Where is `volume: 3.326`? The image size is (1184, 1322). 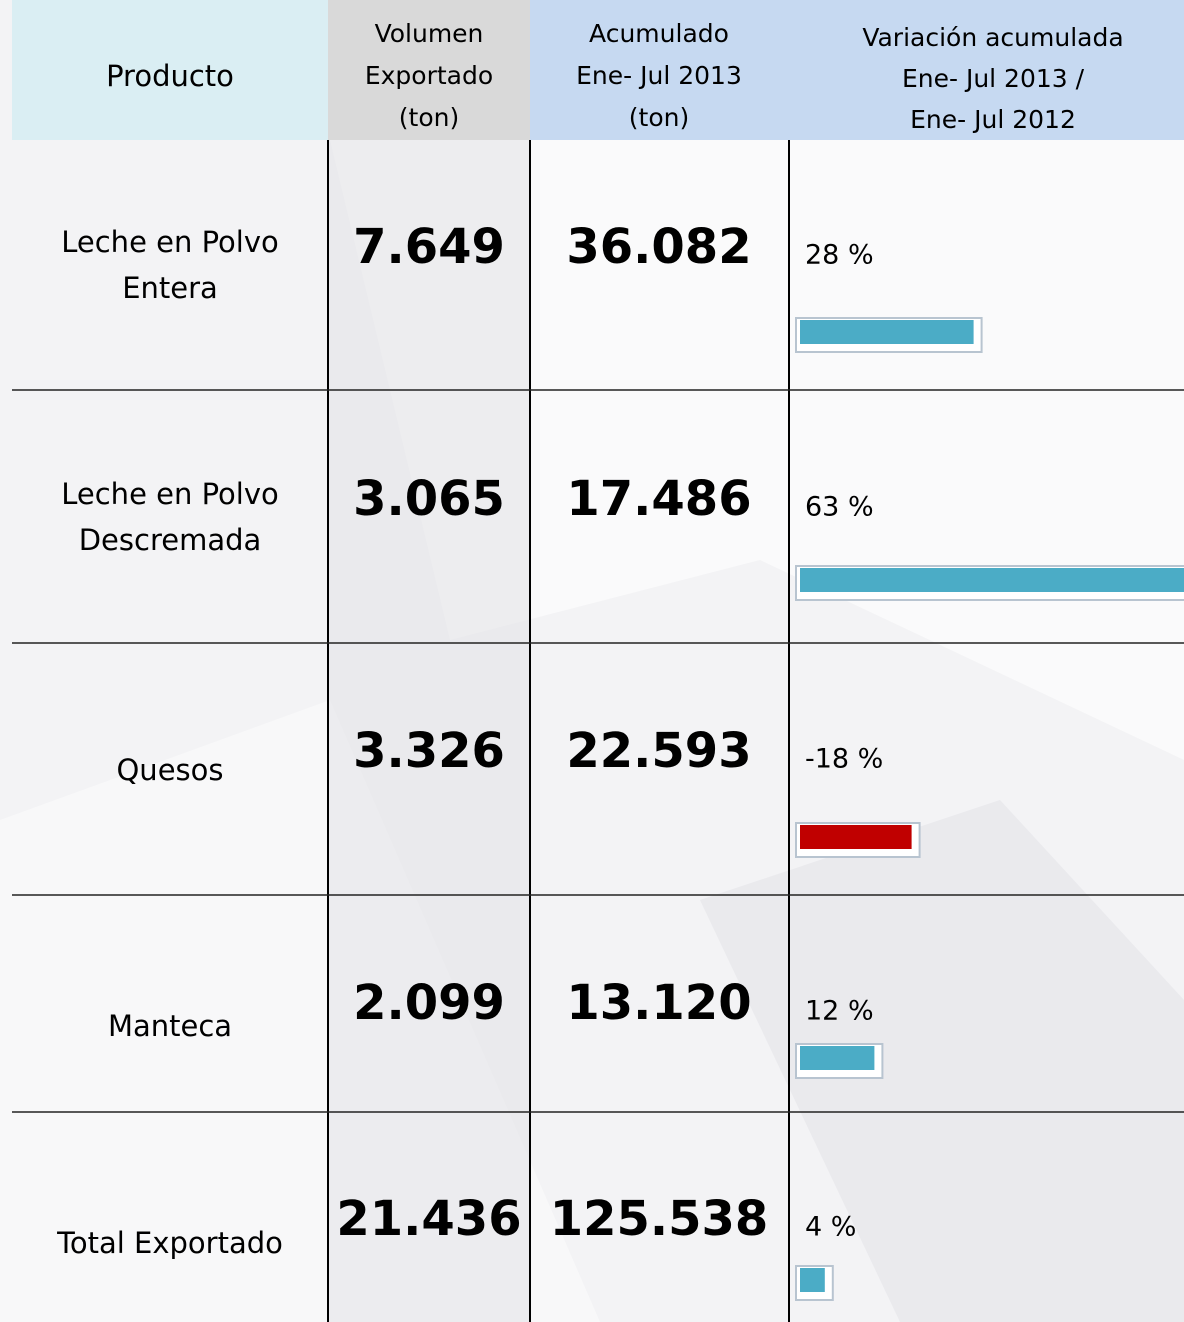 volume: 3.326 is located at coordinates (429, 751).